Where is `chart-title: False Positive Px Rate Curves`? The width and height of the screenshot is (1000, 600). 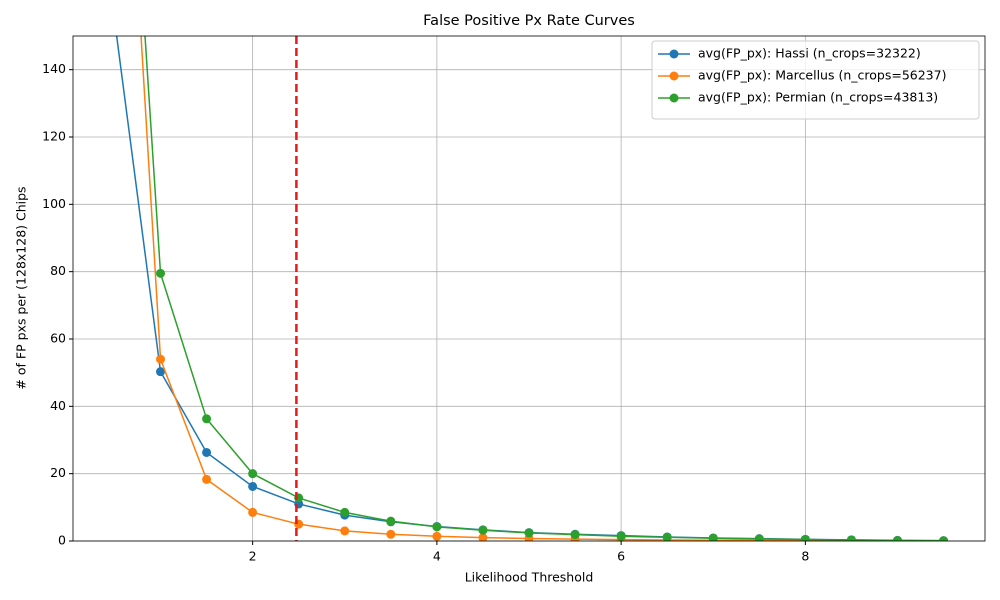 chart-title: False Positive Px Rate Curves is located at coordinates (529, 21).